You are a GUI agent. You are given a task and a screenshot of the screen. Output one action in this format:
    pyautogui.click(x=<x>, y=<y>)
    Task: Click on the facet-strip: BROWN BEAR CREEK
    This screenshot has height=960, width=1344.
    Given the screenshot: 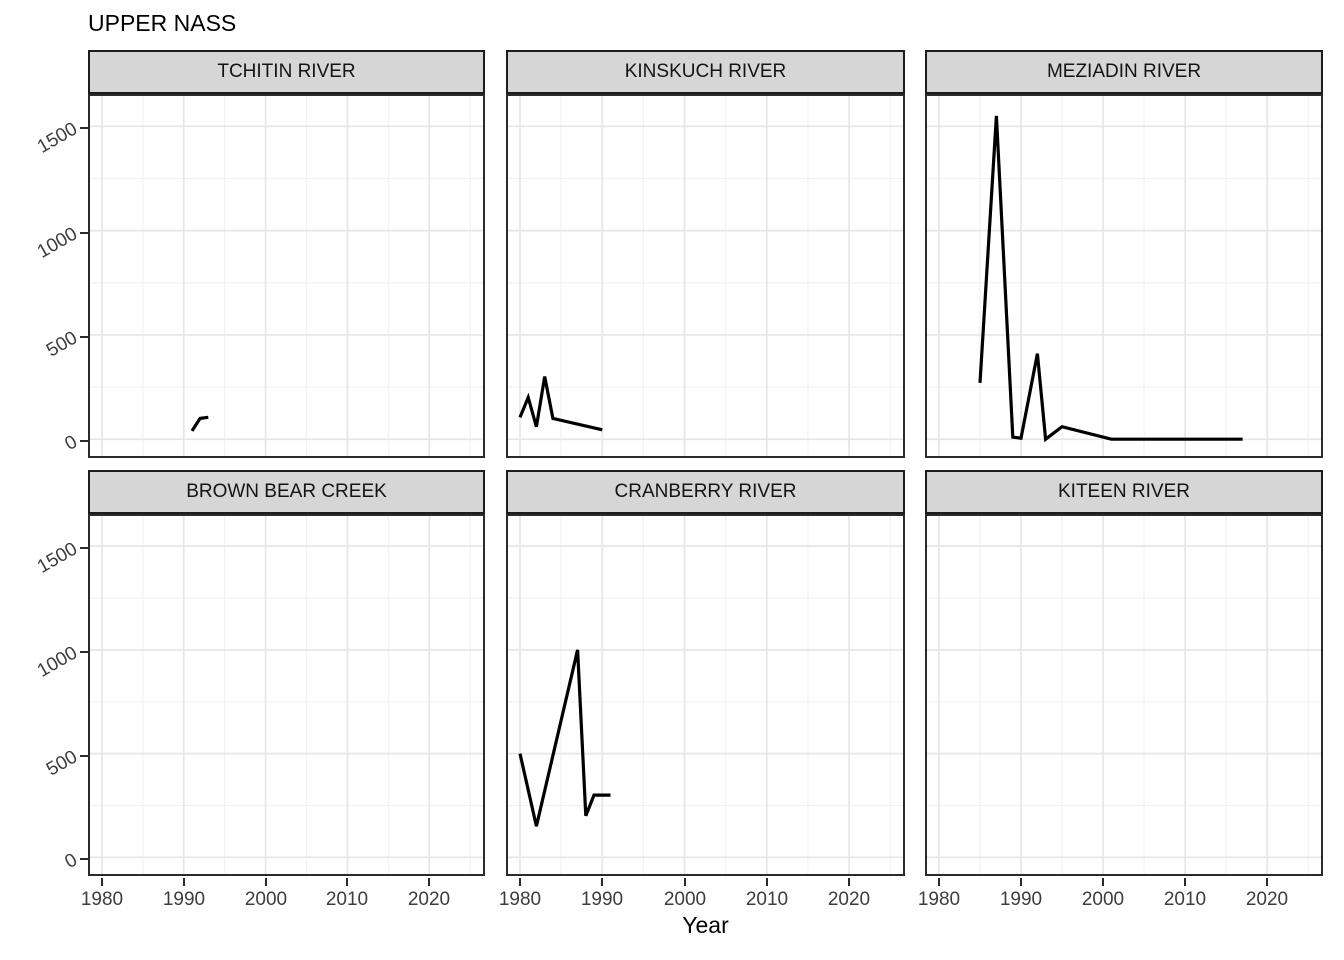 What is the action you would take?
    pyautogui.click(x=286, y=492)
    